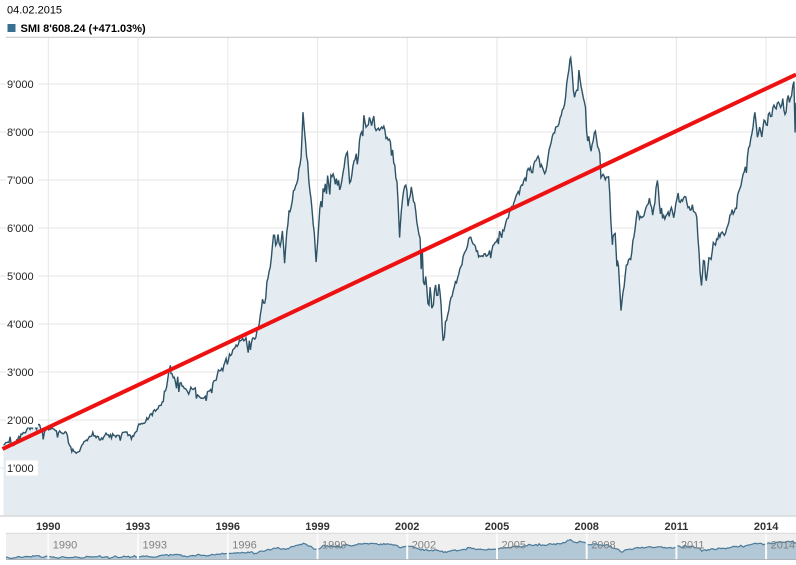 The width and height of the screenshot is (796, 565). Describe the element at coordinates (20, 373) in the screenshot. I see `svg-text: 3'000` at that location.